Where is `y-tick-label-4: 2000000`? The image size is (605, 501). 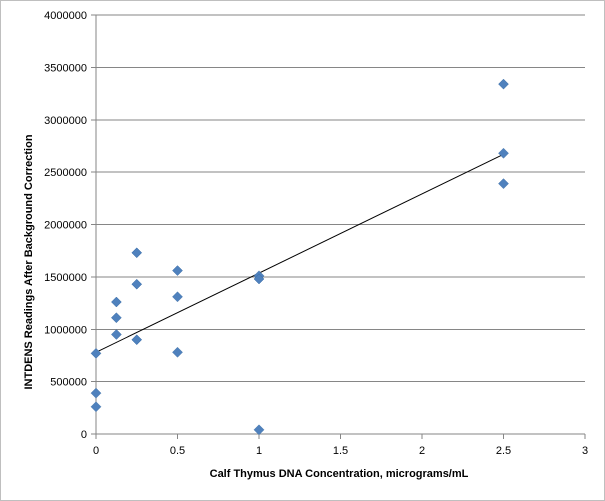
y-tick-label-4: 2000000 is located at coordinates (65, 226).